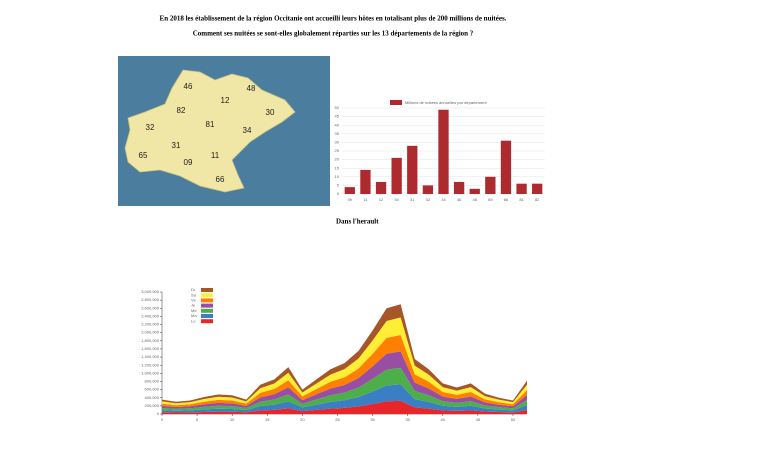 Image resolution: width=768 pixels, height=453 pixels. Describe the element at coordinates (337, 159) in the screenshot. I see `y-tick-label: 20` at that location.